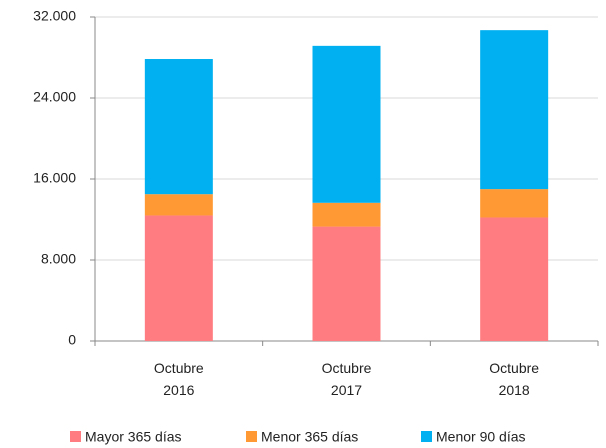 This screenshot has height=448, width=606. I want to click on legend-label: Menor 90 días, so click(481, 437).